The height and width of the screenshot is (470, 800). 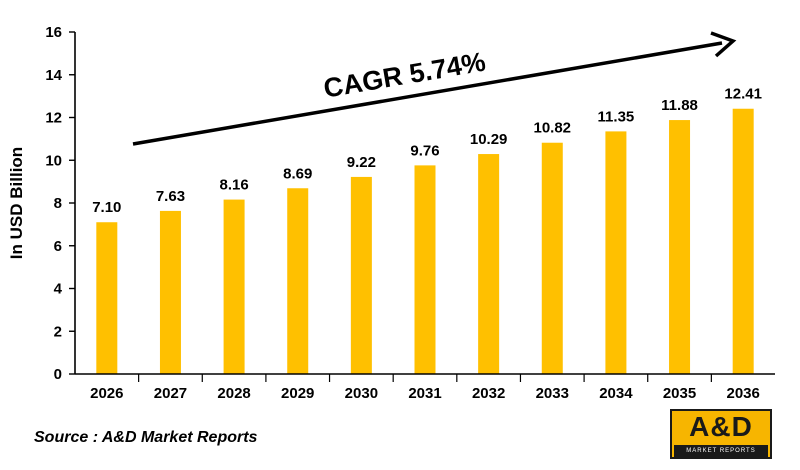 What do you see at coordinates (58, 246) in the screenshot?
I see `y-tick-label: 6` at bounding box center [58, 246].